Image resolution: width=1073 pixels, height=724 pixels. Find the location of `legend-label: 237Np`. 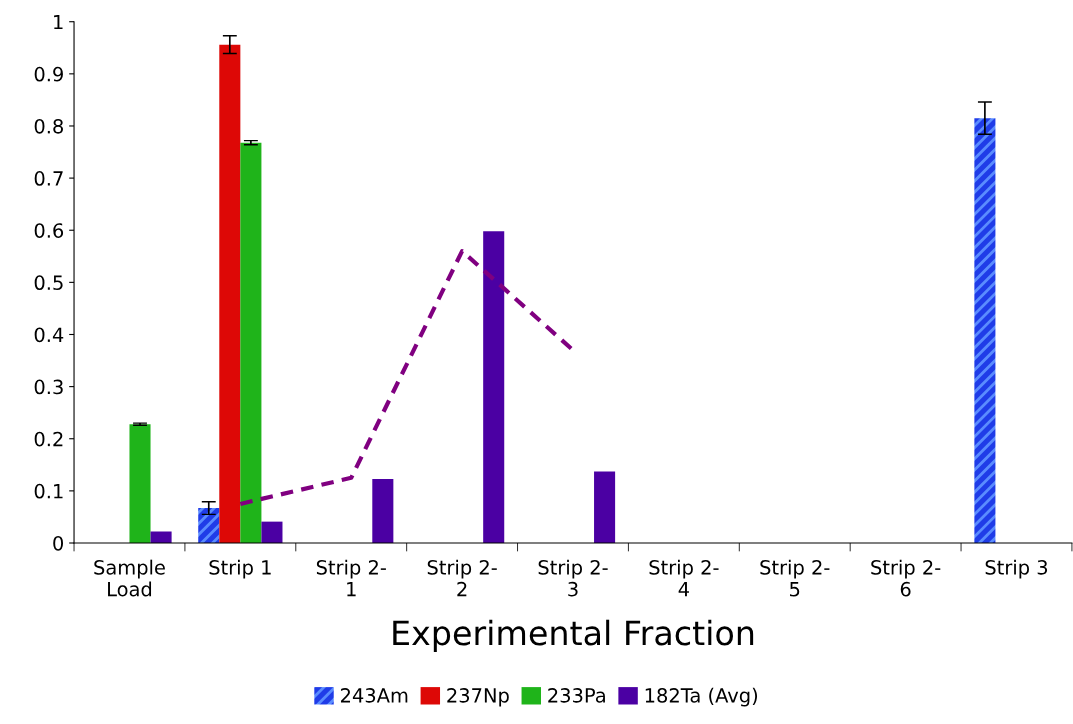

legend-label: 237Np is located at coordinates (478, 697).